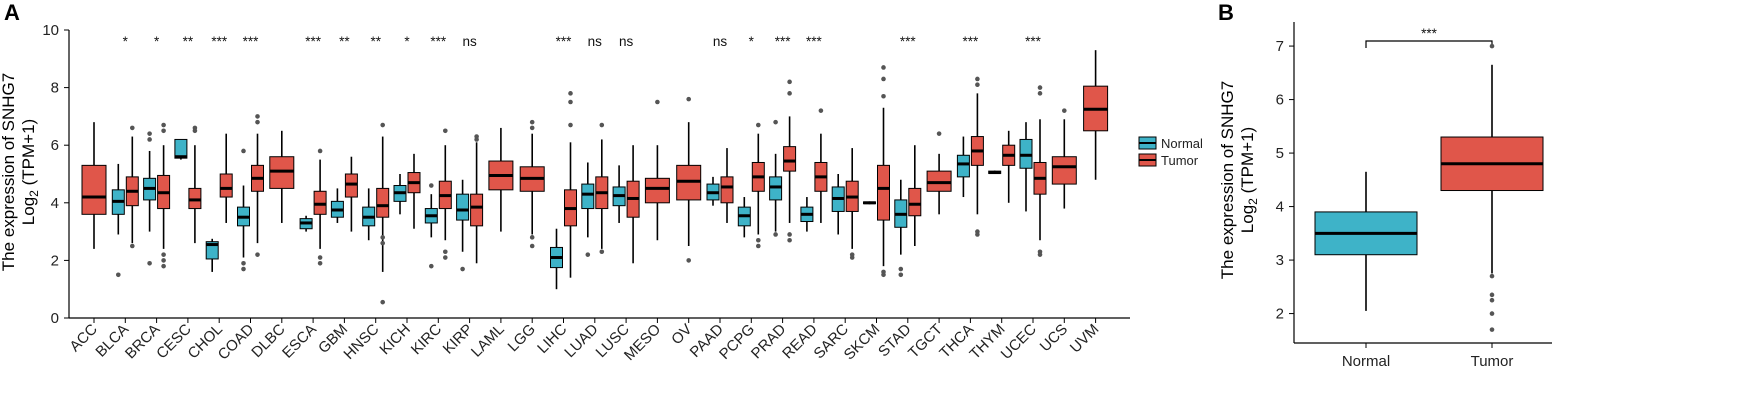 The width and height of the screenshot is (1757, 414). What do you see at coordinates (164, 195) in the screenshot?
I see `box-brca-tumor` at bounding box center [164, 195].